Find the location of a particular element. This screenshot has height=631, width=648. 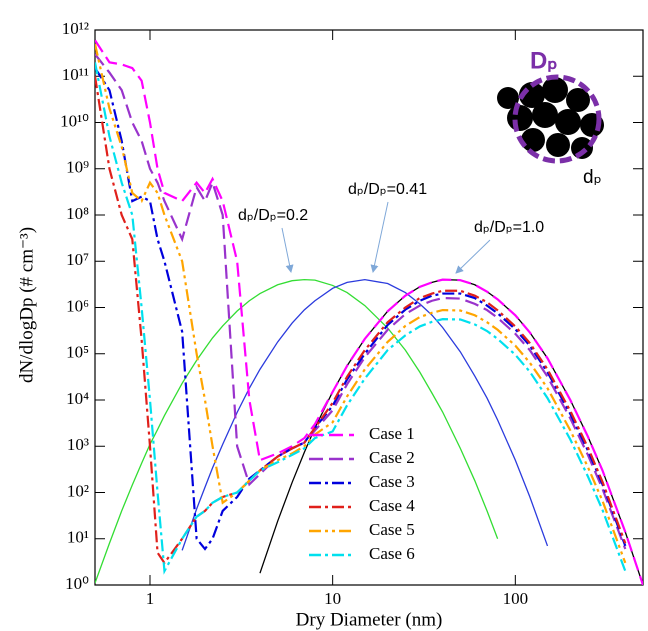

inset-label: dₚ is located at coordinates (592, 177).